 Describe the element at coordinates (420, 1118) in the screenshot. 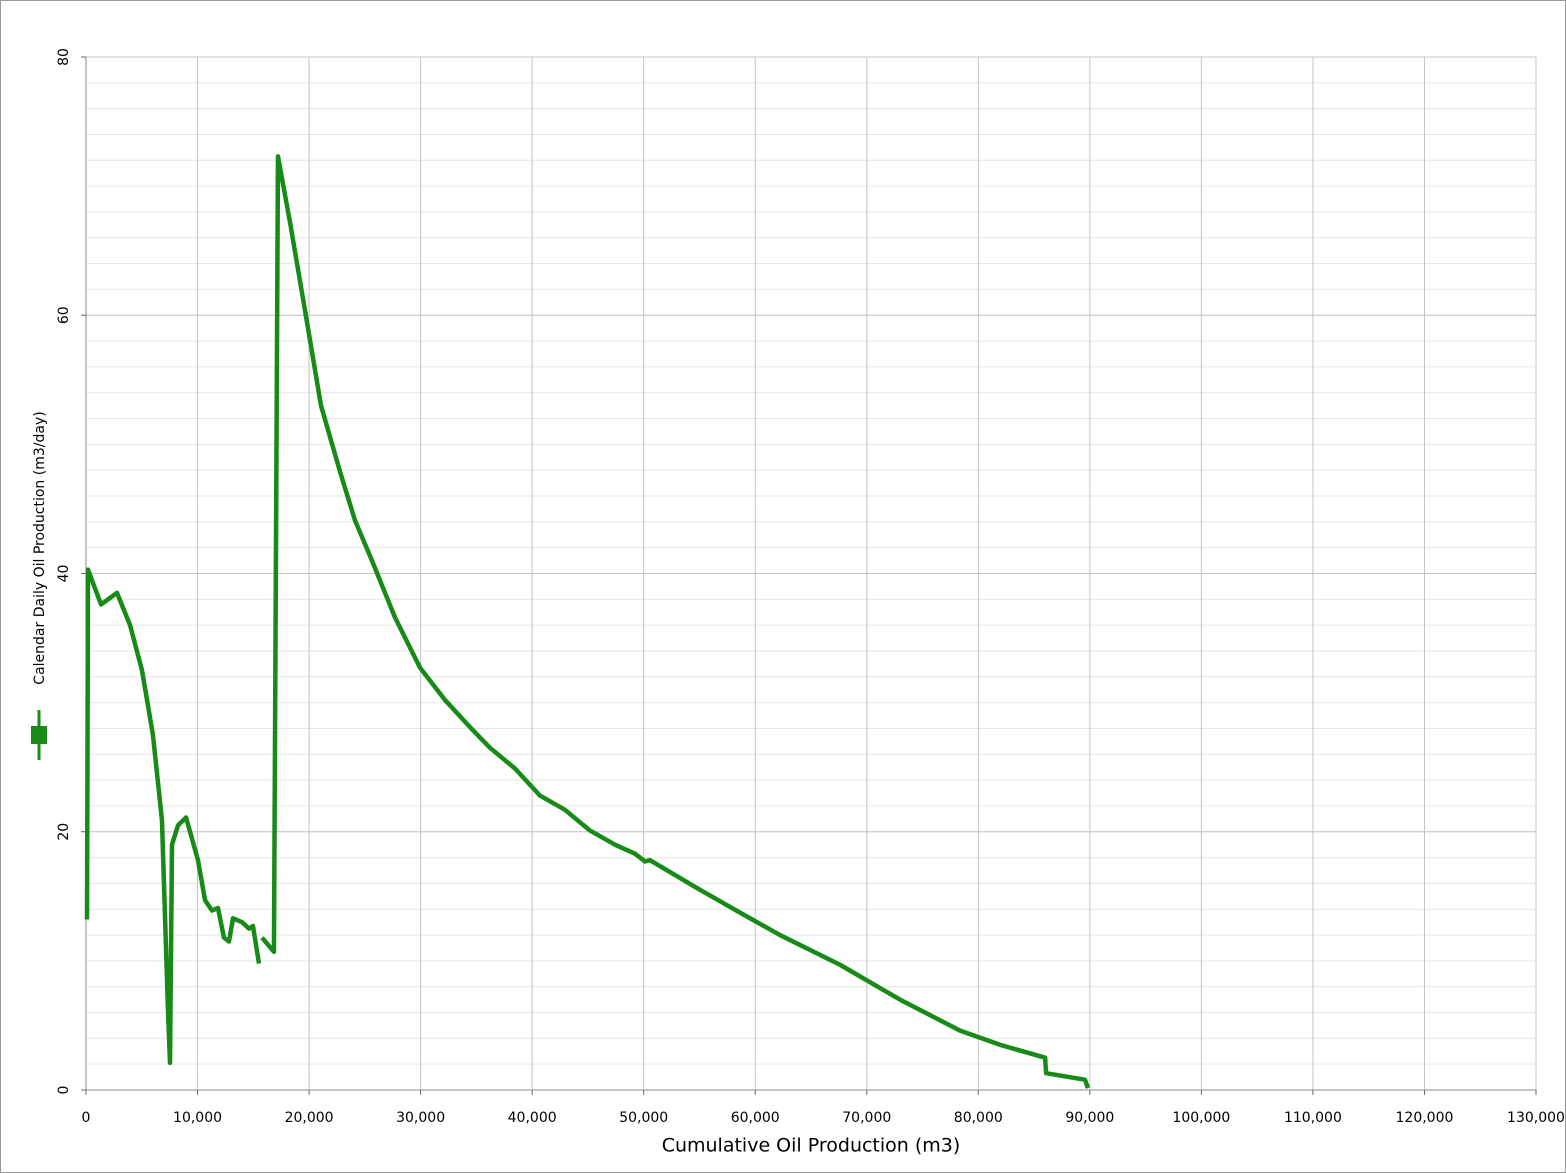

I see `x-tick-label: 30,000` at that location.